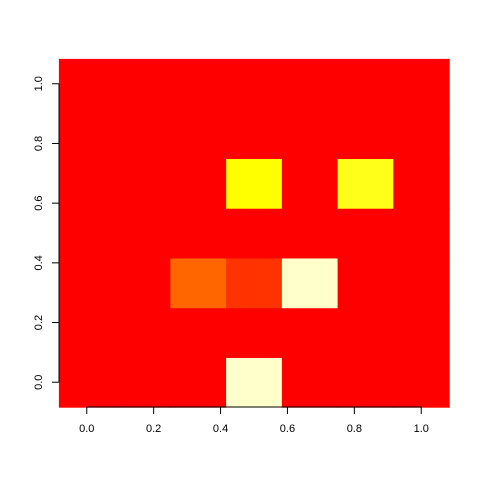 This screenshot has width=480, height=480. What do you see at coordinates (153, 429) in the screenshot?
I see `x-tick-label: 0.2` at bounding box center [153, 429].